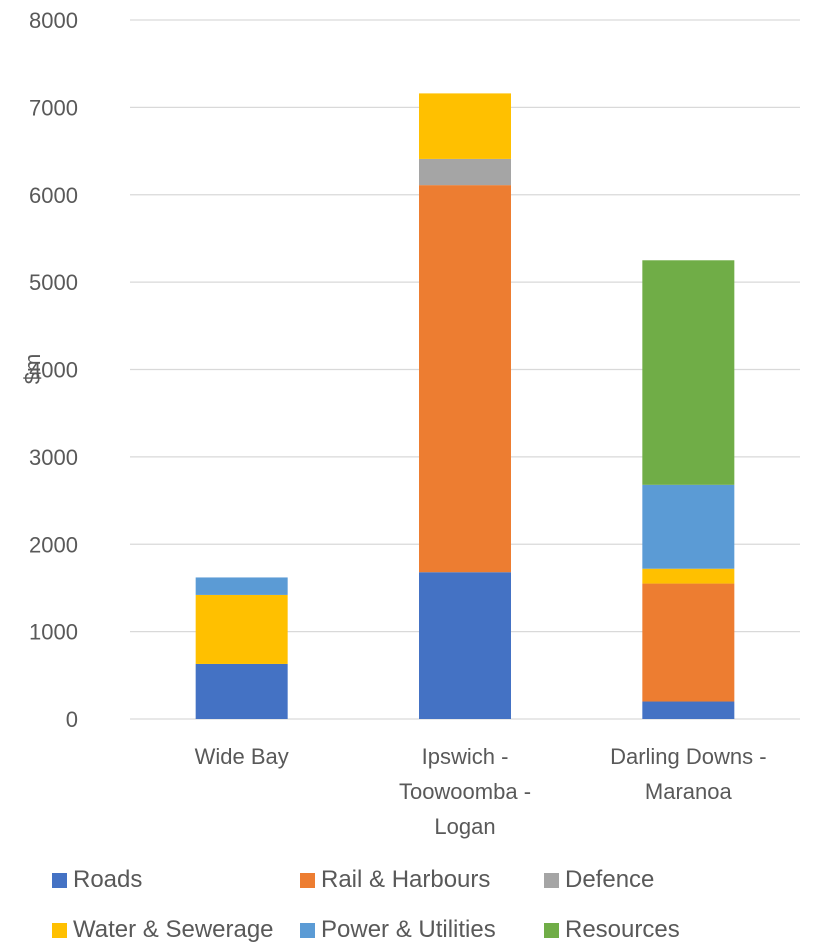 This screenshot has width=827, height=946. Describe the element at coordinates (32, 369) in the screenshot. I see `y-axis-label: $m` at that location.